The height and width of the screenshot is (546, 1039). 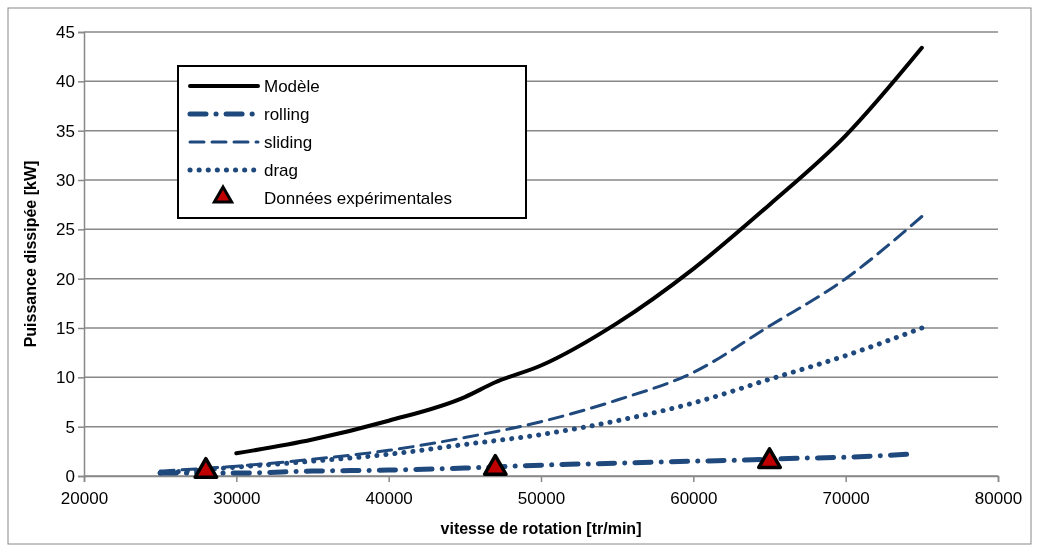 What do you see at coordinates (287, 114) in the screenshot?
I see `legend-label: rolling` at bounding box center [287, 114].